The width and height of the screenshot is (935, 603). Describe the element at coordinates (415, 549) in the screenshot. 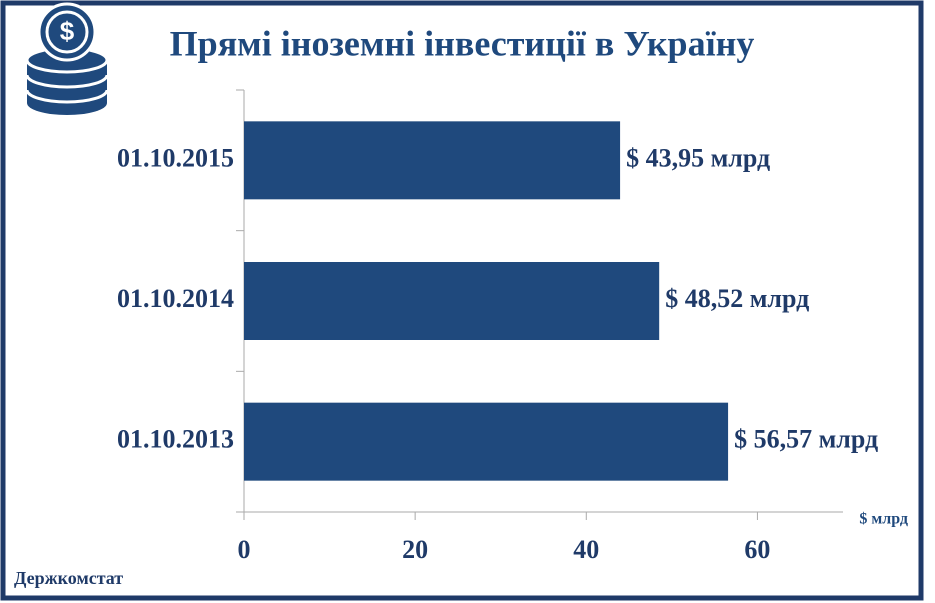

I see `x-tick-label: 20` at that location.